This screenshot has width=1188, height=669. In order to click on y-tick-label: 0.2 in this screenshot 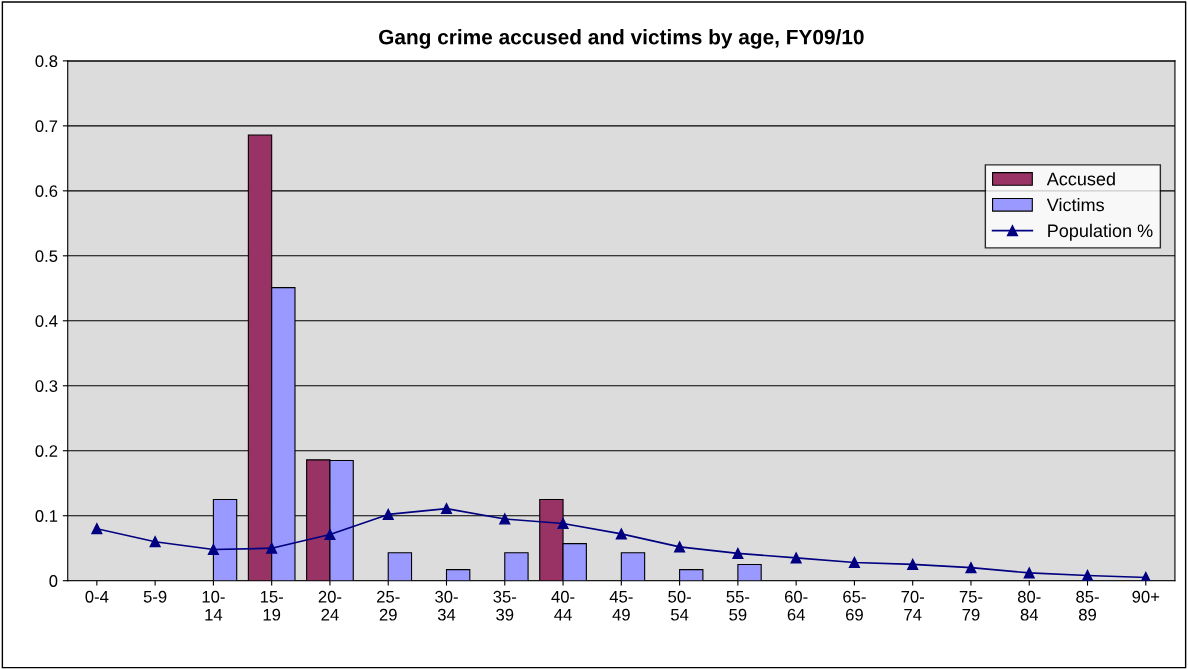, I will do `click(46, 451)`.